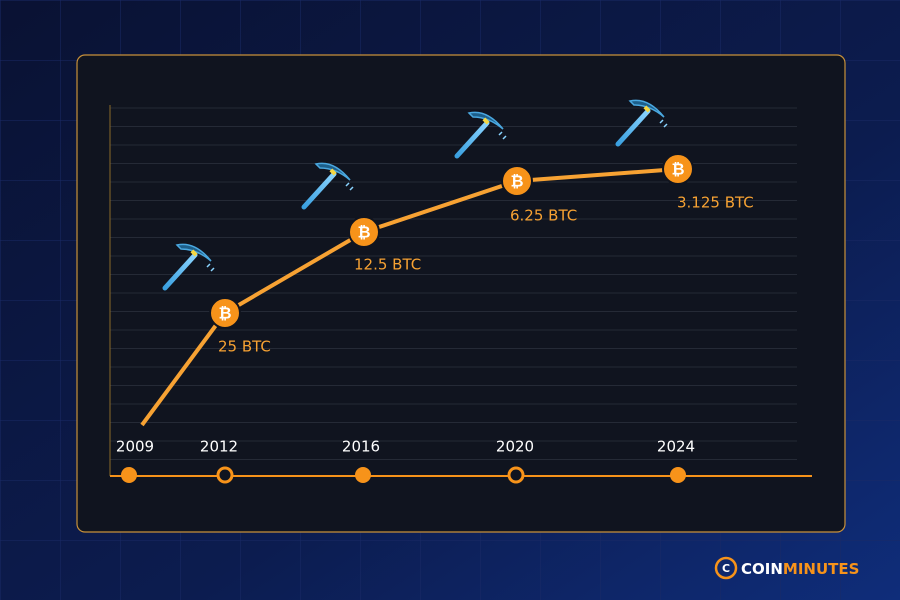  Describe the element at coordinates (244, 347) in the screenshot. I see `reward-label: 25 BTC` at that location.